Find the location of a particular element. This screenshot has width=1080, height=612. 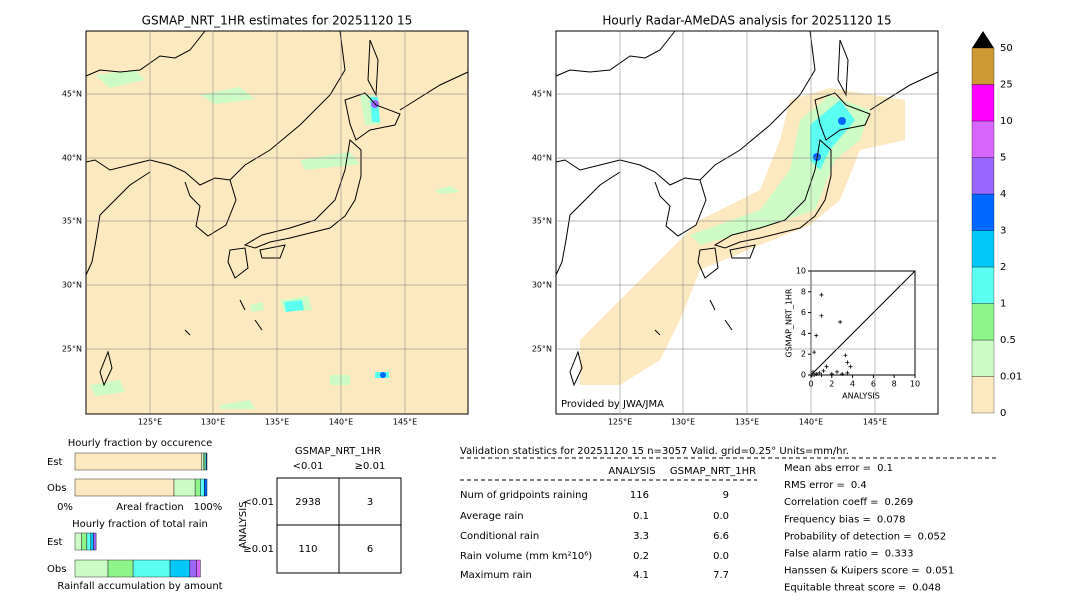

row-label: Conditional rain is located at coordinates (499, 536).